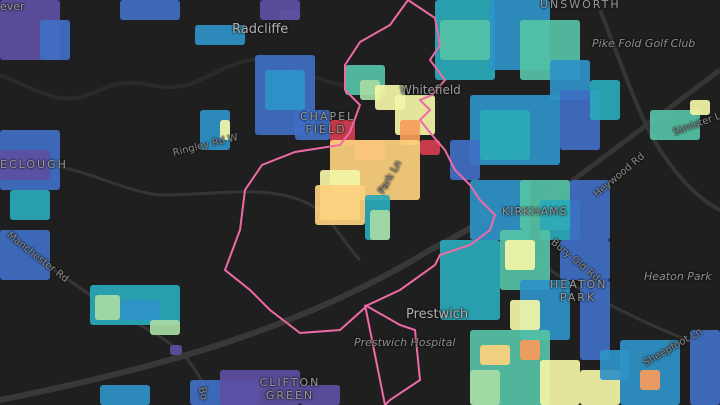 The height and width of the screenshot is (405, 720). I want to click on label-heaton-park: Heaton Park, so click(678, 276).